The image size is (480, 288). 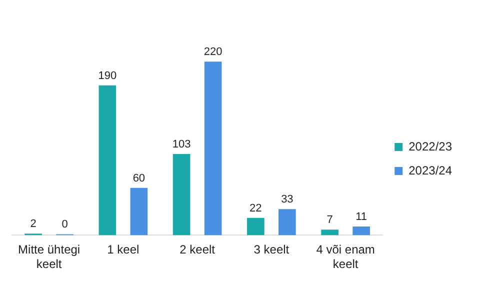 I want to click on x-tick-label: 4 või enam keelt, so click(x=345, y=257).